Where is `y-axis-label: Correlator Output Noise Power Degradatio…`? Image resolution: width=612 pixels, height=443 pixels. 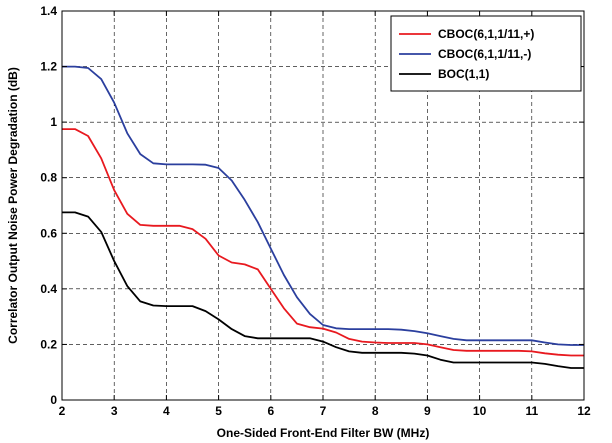 y-axis-label: Correlator Output Noise Power Degradatio… is located at coordinates (13, 205).